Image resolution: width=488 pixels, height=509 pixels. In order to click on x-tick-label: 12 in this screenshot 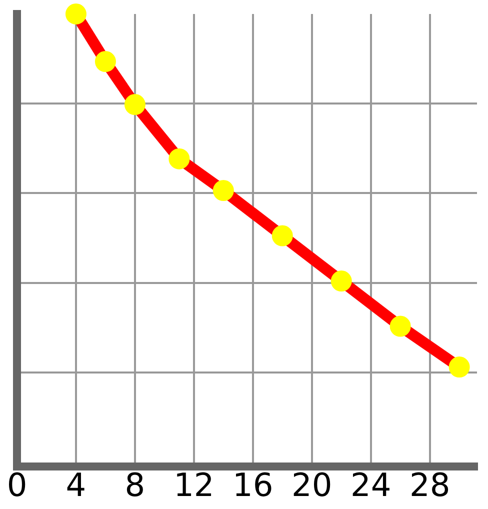, I will do `click(194, 485)`.